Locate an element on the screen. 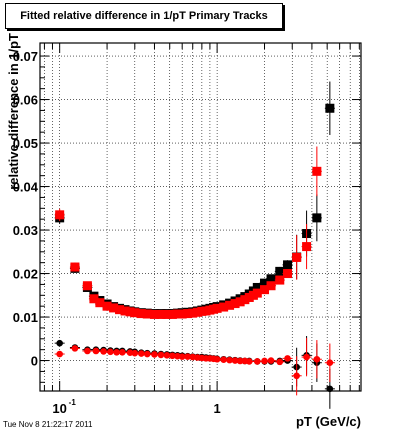  y-tick-label: 0.03 is located at coordinates (25, 230).